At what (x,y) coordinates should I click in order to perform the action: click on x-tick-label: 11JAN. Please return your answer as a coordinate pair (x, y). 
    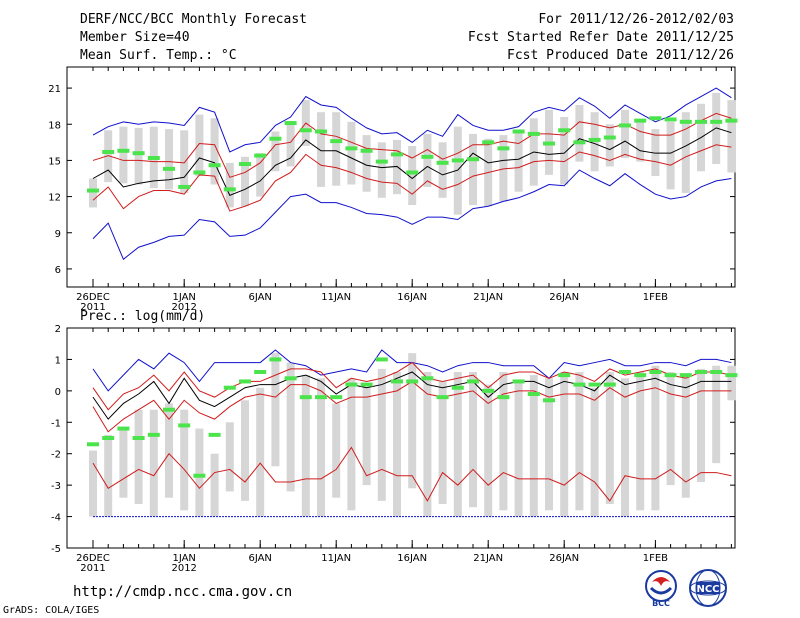
    Looking at the image, I should click on (336, 297).